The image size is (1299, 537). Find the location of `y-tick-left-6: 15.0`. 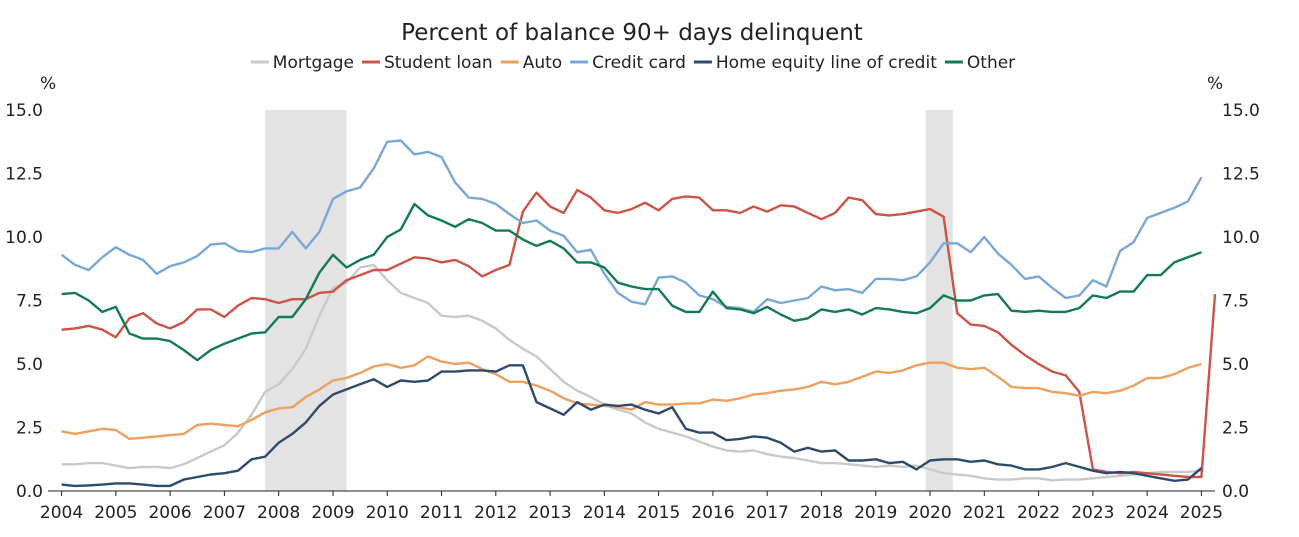

y-tick-left-6: 15.0 is located at coordinates (24, 111).